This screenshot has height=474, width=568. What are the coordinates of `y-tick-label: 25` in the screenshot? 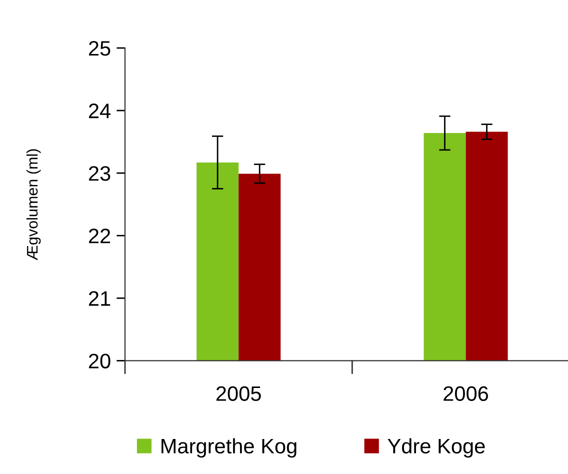 It's located at (99, 48).